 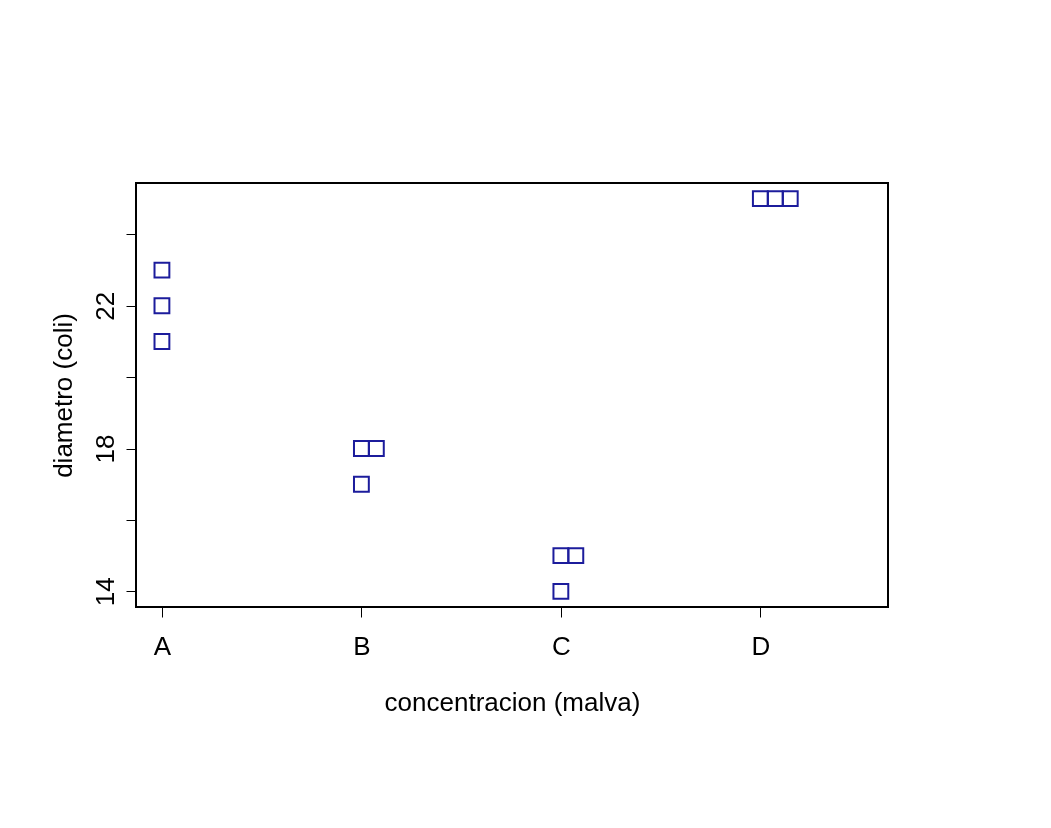 What do you see at coordinates (362, 645) in the screenshot?
I see `x-tick-label: B` at bounding box center [362, 645].